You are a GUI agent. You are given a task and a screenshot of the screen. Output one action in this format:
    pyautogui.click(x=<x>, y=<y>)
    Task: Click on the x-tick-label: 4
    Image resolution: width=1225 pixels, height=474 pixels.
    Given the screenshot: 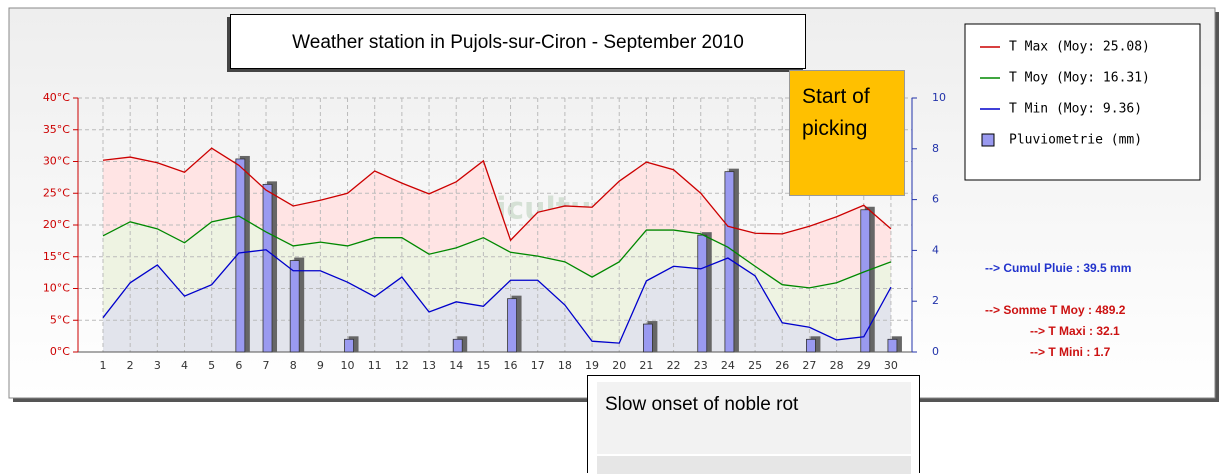 What is the action you would take?
    pyautogui.click(x=184, y=365)
    